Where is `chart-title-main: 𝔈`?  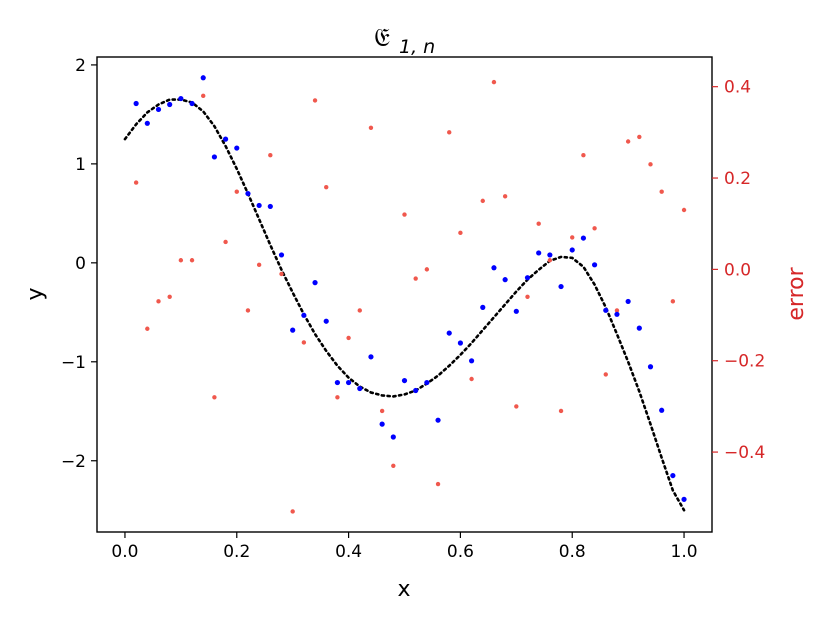 chart-title-main: 𝔈 is located at coordinates (382, 38).